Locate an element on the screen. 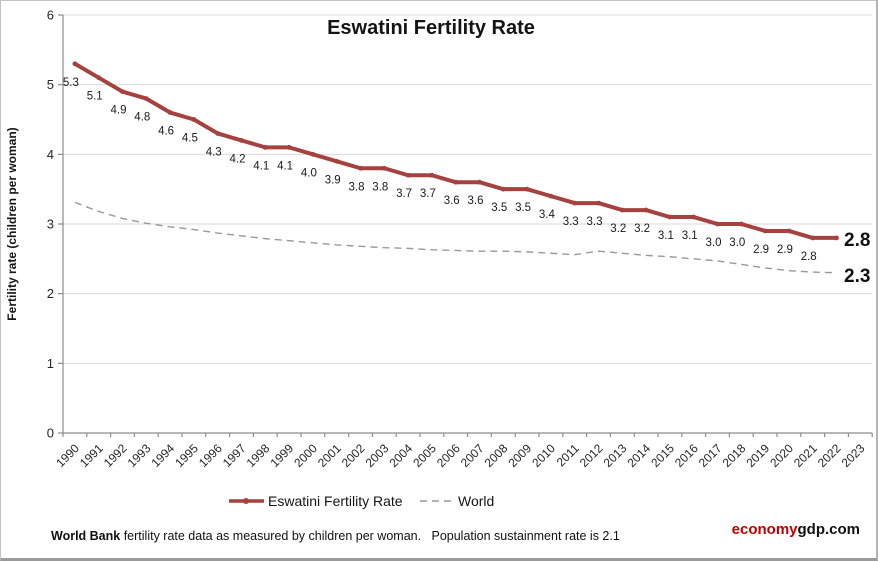 The width and height of the screenshot is (878, 561). data-point-label: 2.9 is located at coordinates (761, 250).